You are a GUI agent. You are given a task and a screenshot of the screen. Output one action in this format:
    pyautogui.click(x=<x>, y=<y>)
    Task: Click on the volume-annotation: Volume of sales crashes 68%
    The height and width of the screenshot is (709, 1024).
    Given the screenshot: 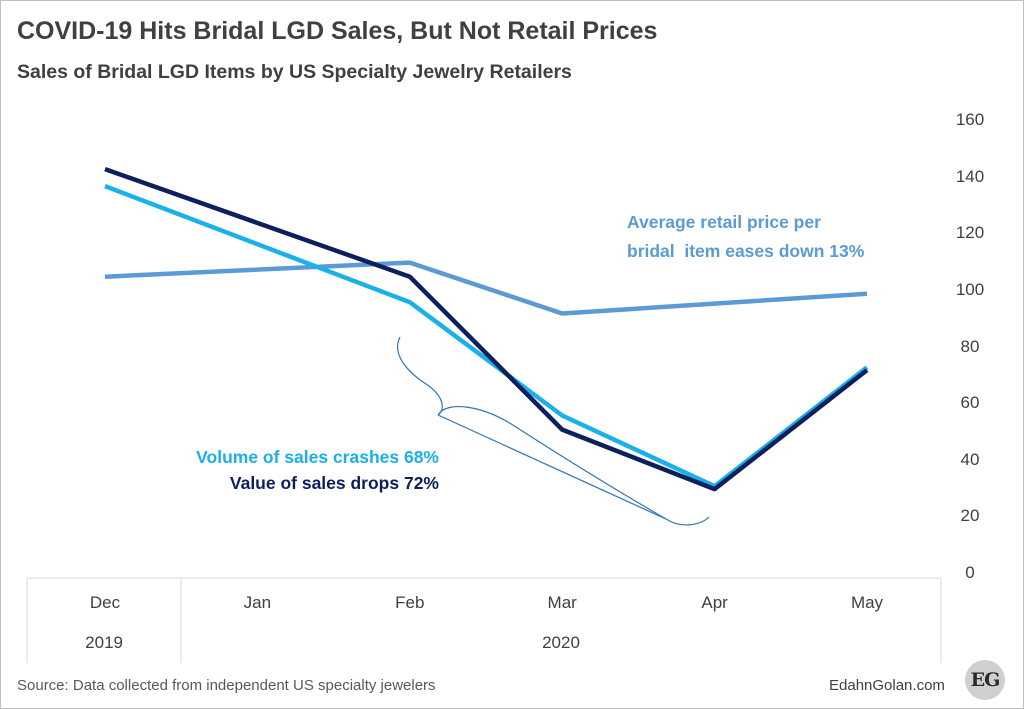 What is the action you would take?
    pyautogui.click(x=317, y=457)
    